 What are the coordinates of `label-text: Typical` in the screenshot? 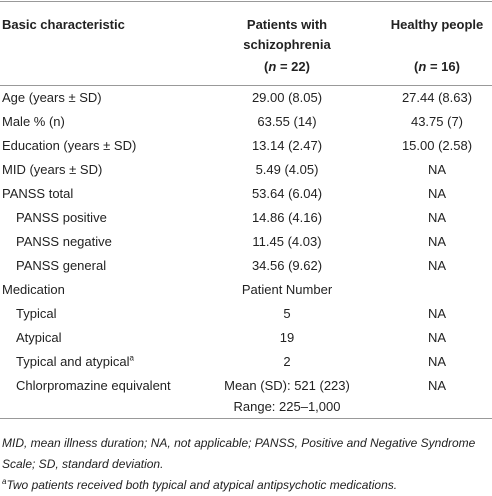 It's located at (36, 313).